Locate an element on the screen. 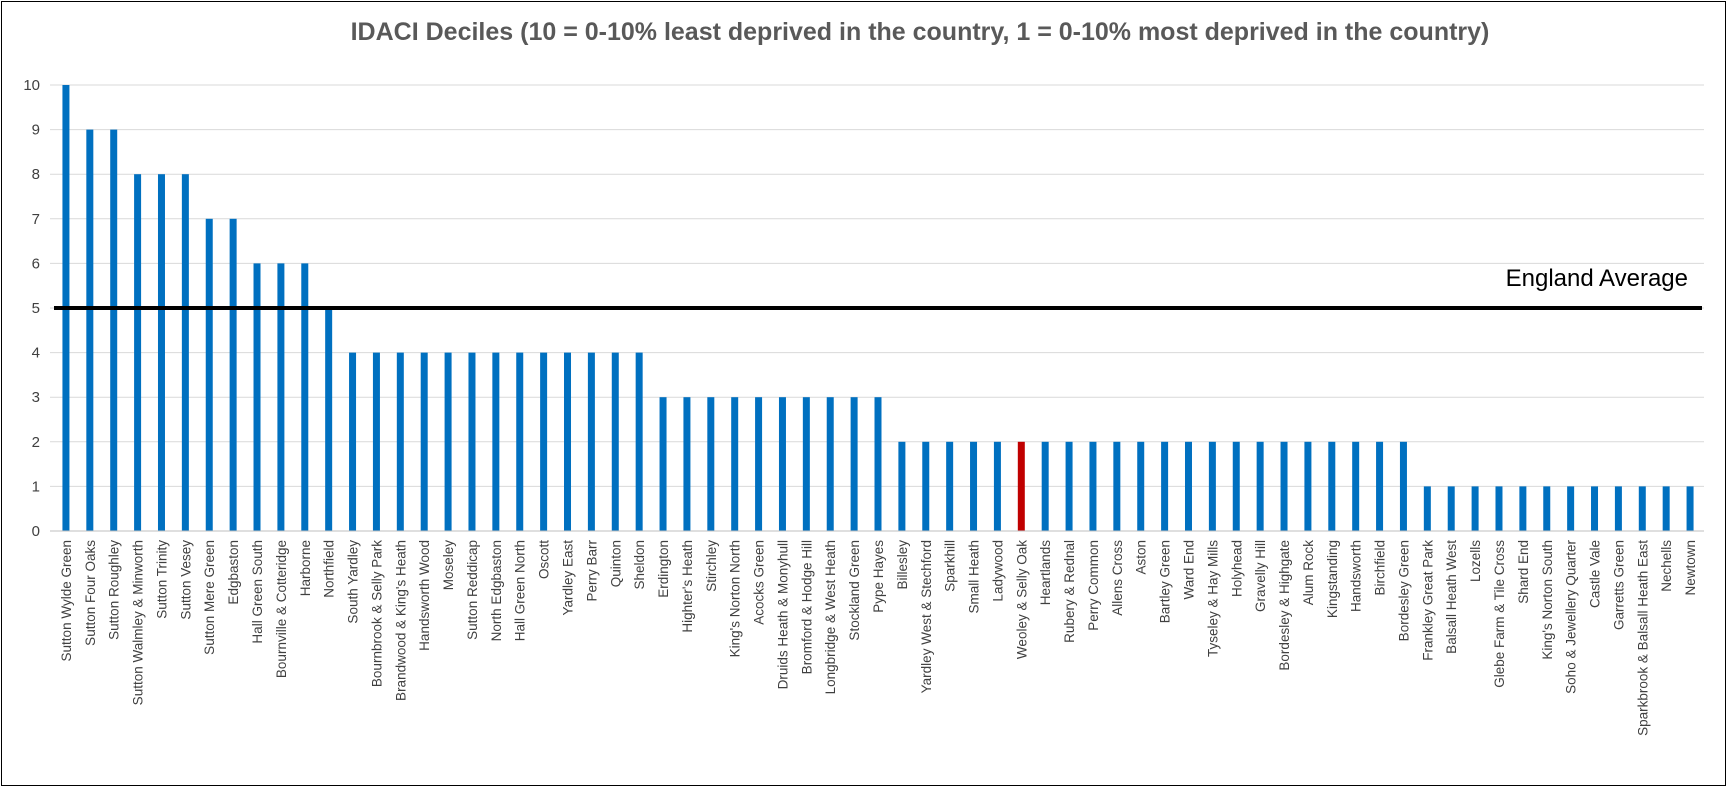 The image size is (1729, 789). category-label: Balsall Heath West is located at coordinates (1451, 597).